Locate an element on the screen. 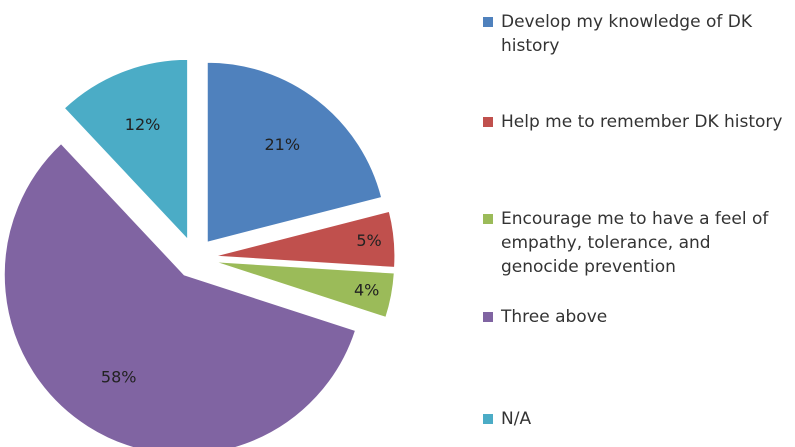 The width and height of the screenshot is (795, 447). legend-item: Develop my knowledge of DK history is located at coordinates (633, 34).